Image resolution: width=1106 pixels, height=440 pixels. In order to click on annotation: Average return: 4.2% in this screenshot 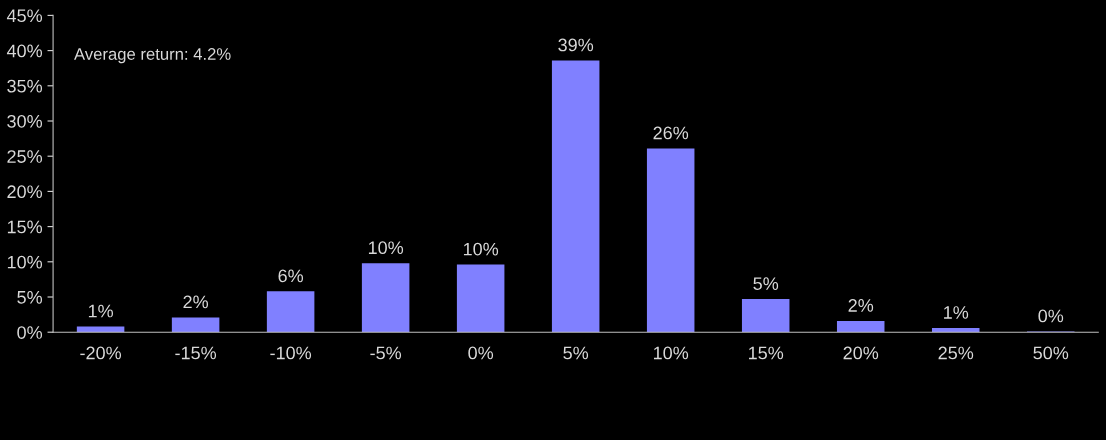, I will do `click(152, 56)`.